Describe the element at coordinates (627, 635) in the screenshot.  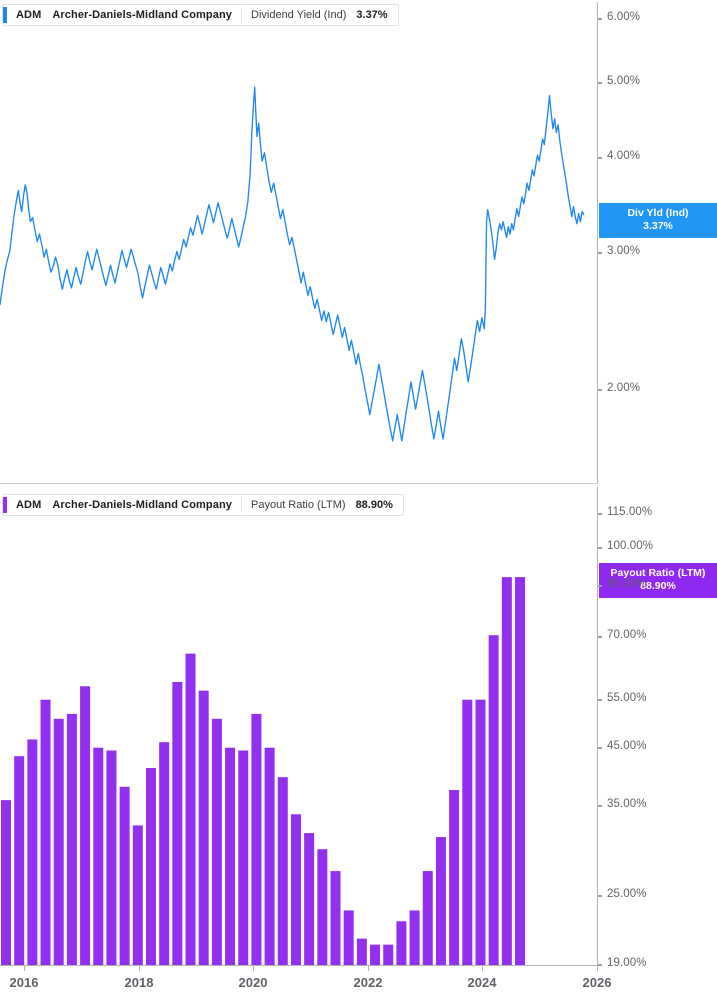
I see `y-axis-tick-label: 70.00%` at that location.